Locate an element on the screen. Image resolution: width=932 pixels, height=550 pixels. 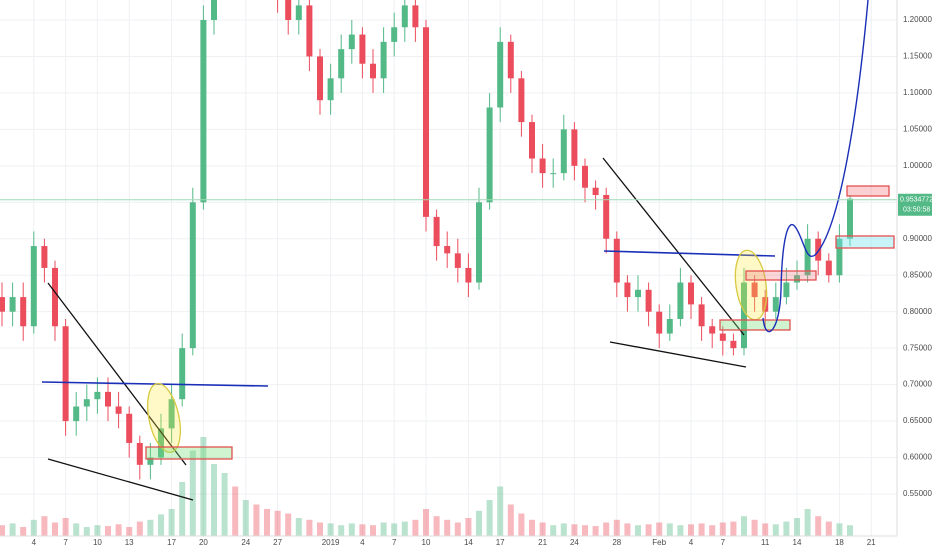
y-tick-label: 0.90000000 is located at coordinates (917, 238).